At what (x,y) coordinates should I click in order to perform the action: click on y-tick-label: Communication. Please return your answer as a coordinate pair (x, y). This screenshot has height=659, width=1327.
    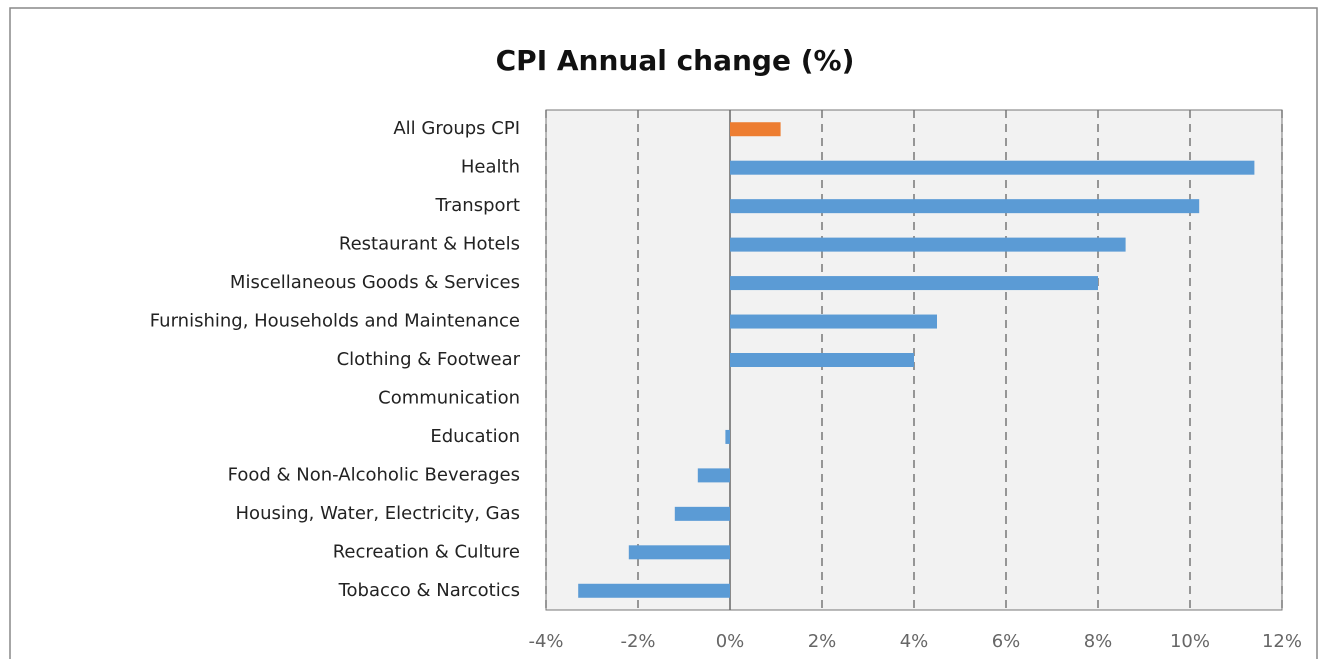
    Looking at the image, I should click on (449, 397).